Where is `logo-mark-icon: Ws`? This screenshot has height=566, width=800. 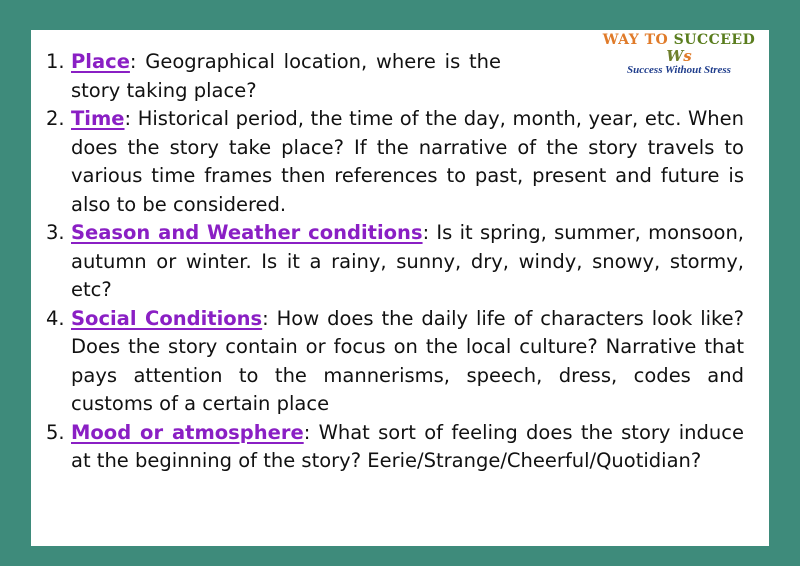 logo-mark-icon: Ws is located at coordinates (679, 56).